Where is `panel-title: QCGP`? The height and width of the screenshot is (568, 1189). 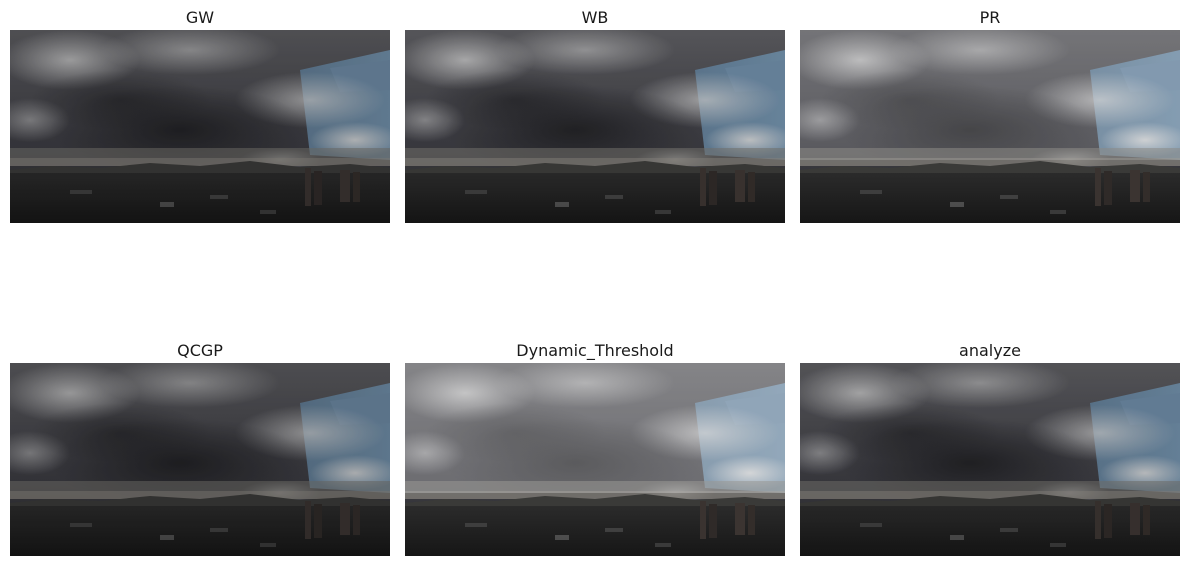
panel-title: QCGP is located at coordinates (200, 350).